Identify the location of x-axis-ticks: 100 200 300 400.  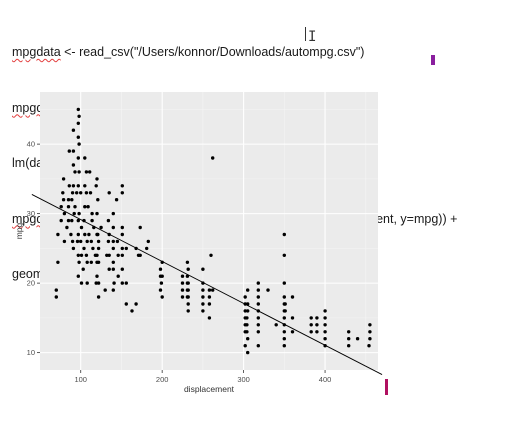
(202, 377).